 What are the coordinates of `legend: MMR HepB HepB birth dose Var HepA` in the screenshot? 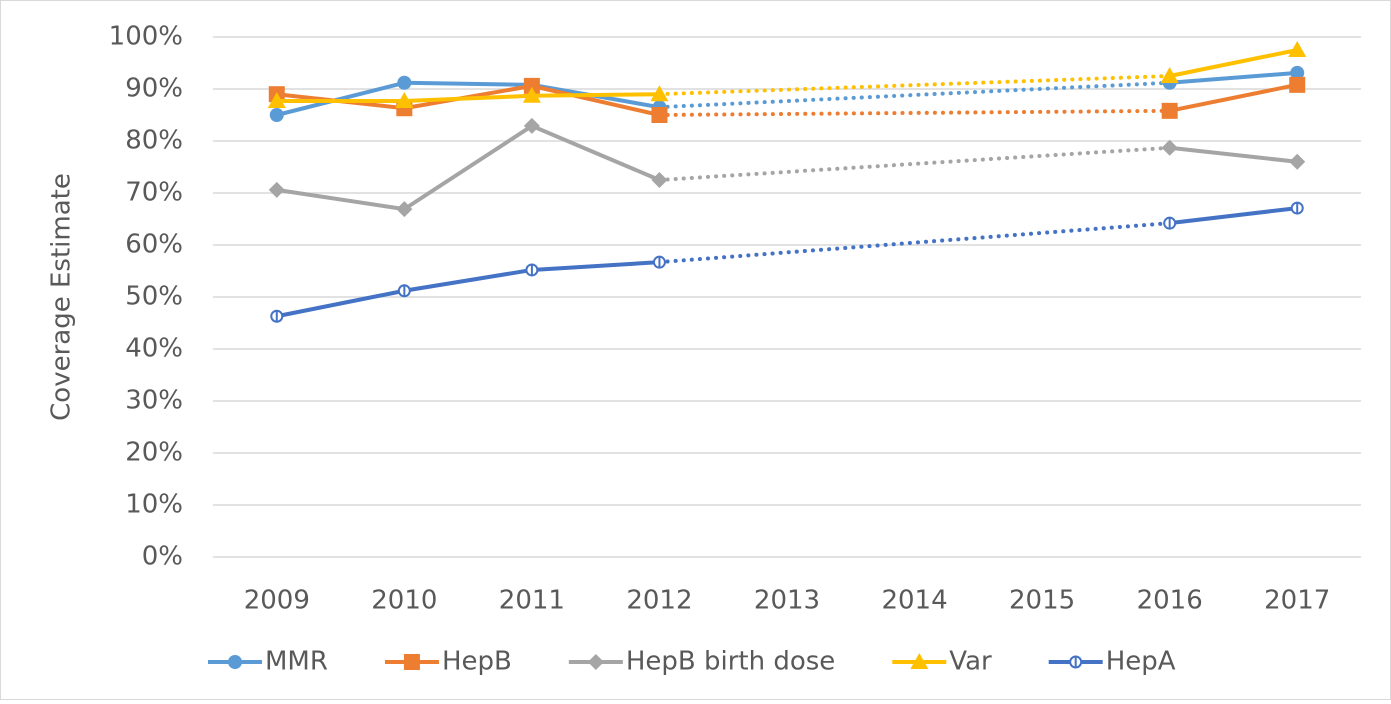 It's located at (692, 662).